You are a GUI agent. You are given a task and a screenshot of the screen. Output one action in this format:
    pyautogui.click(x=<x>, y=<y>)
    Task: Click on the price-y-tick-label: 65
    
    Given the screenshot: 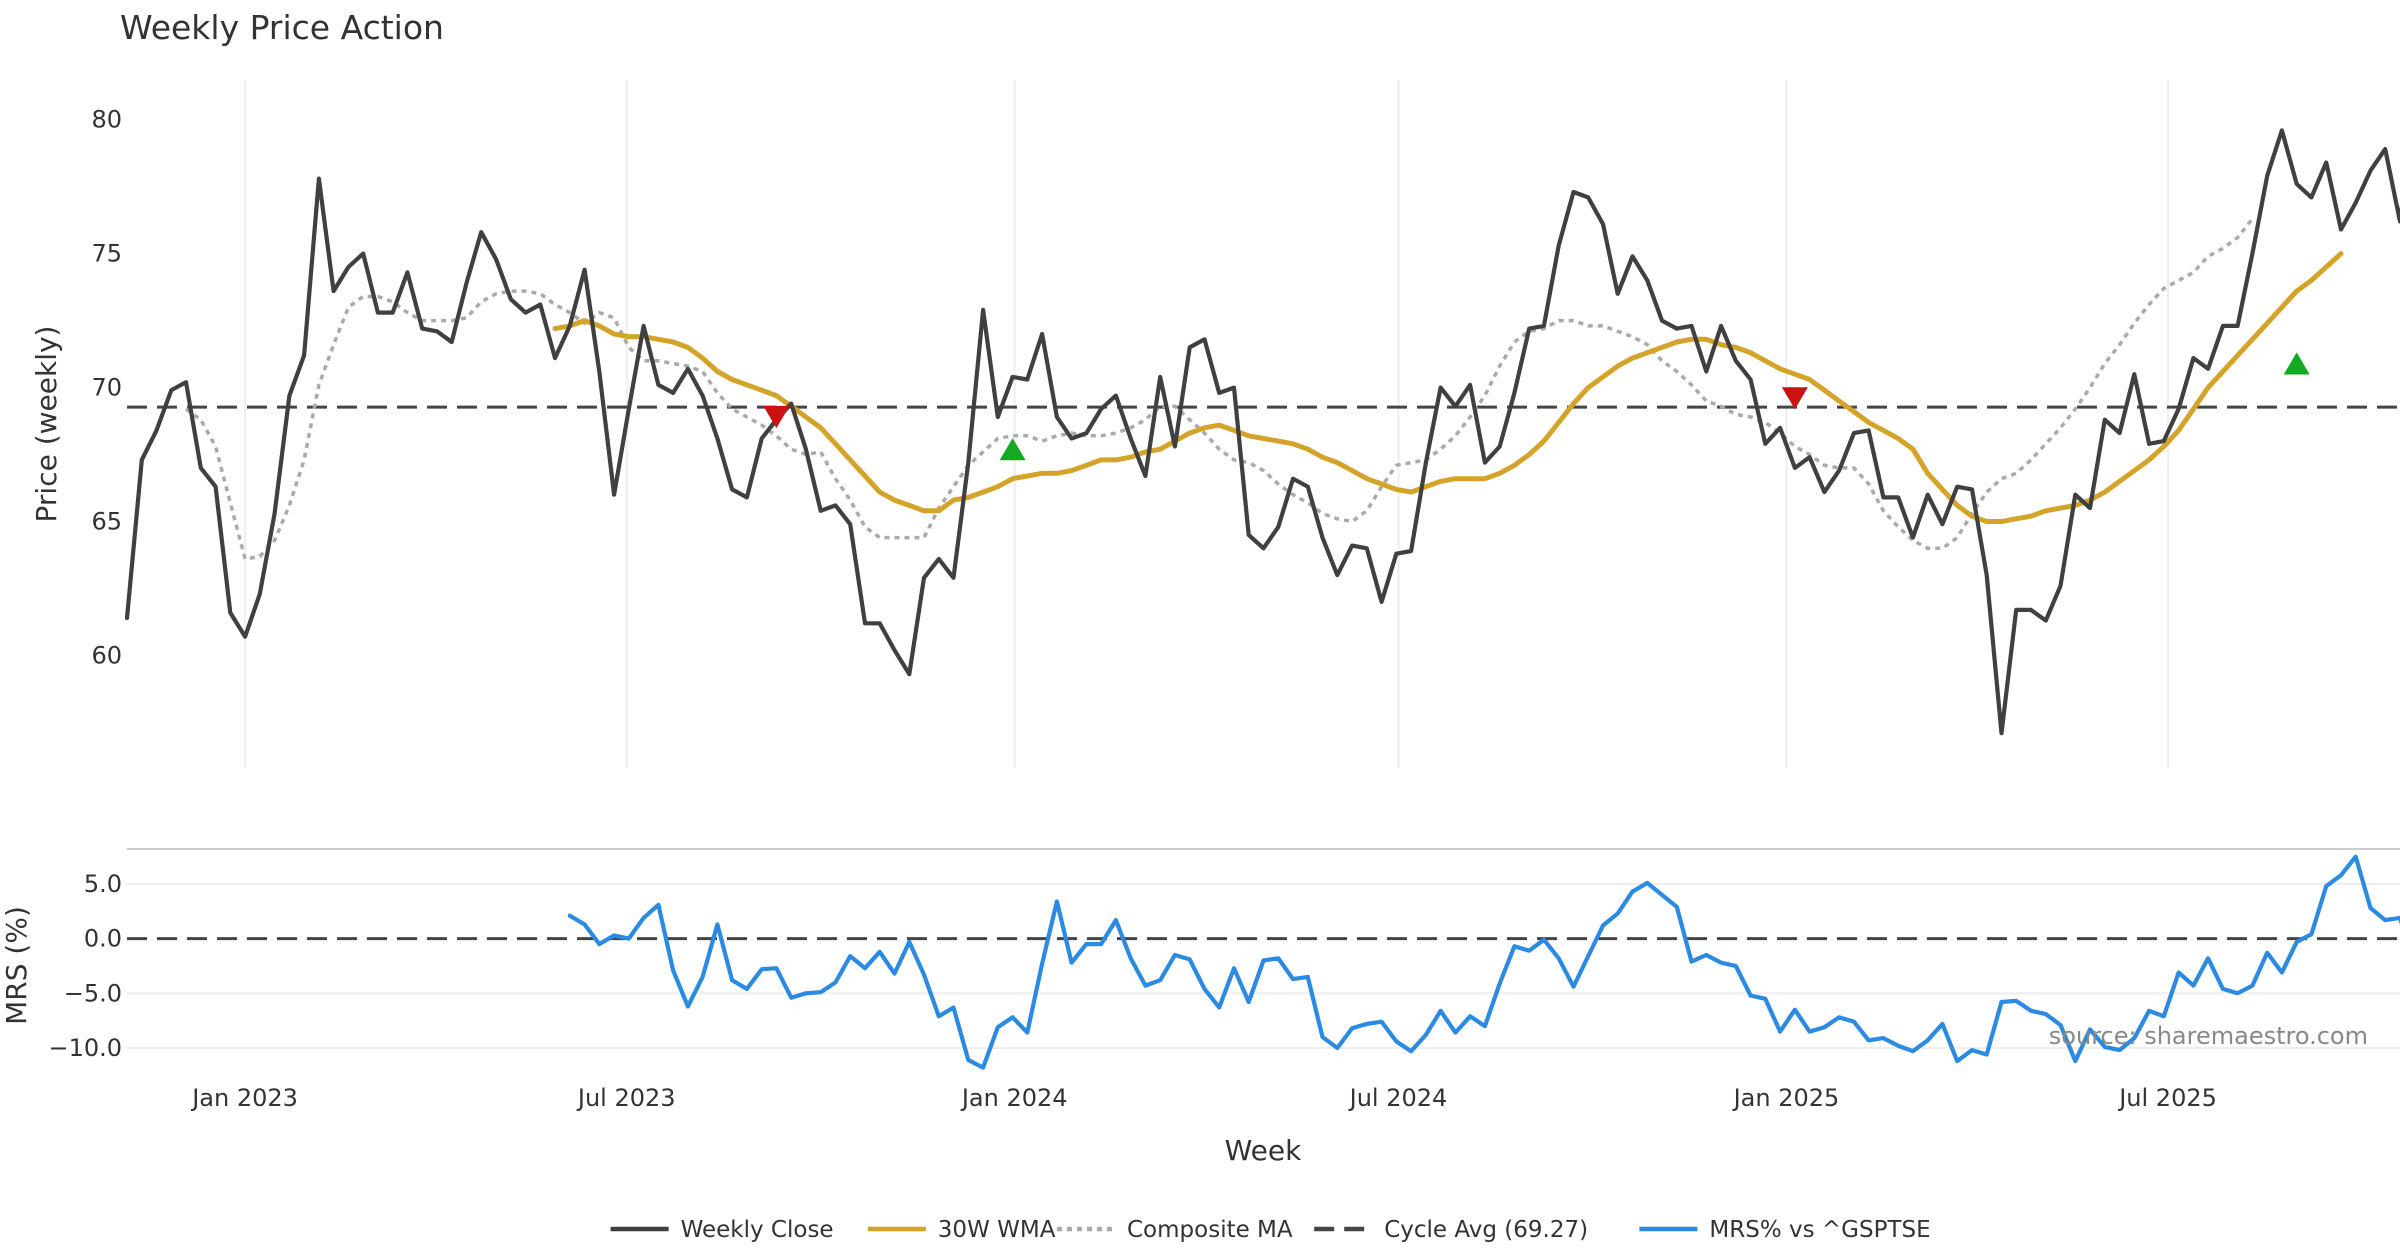 What is the action you would take?
    pyautogui.click(x=106, y=522)
    